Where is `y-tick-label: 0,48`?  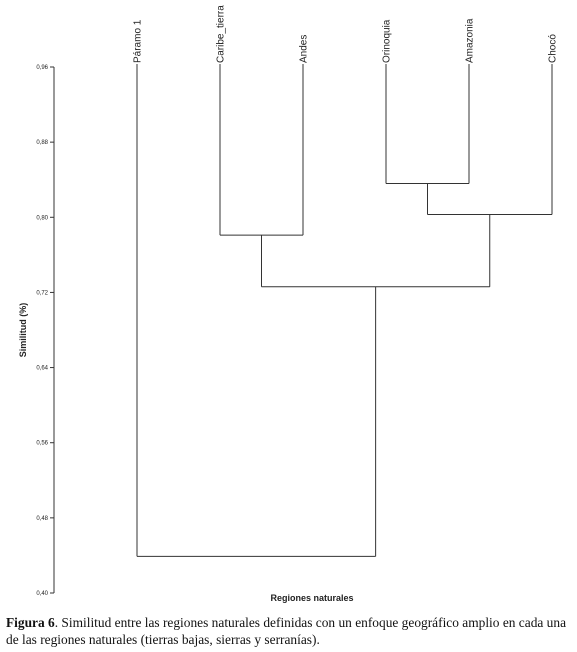
y-tick-label: 0,48 is located at coordinates (42, 519).